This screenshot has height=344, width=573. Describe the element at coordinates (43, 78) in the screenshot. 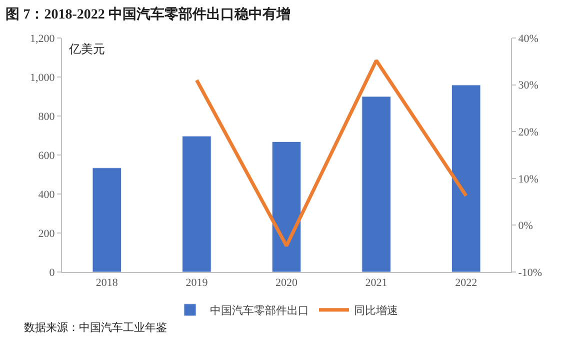

I see `y-tick-label: 1,000` at that location.